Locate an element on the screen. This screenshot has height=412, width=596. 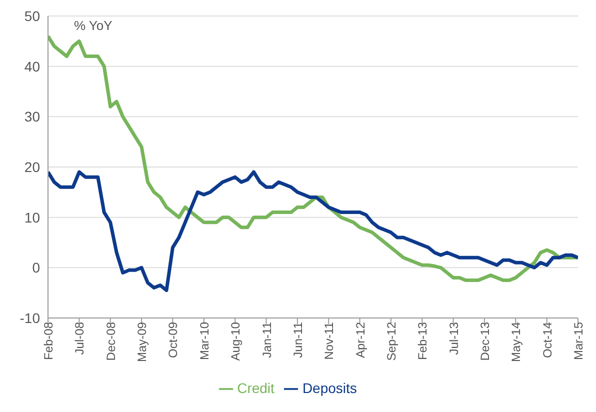
x-tick-label: Oct-14 is located at coordinates (547, 340).